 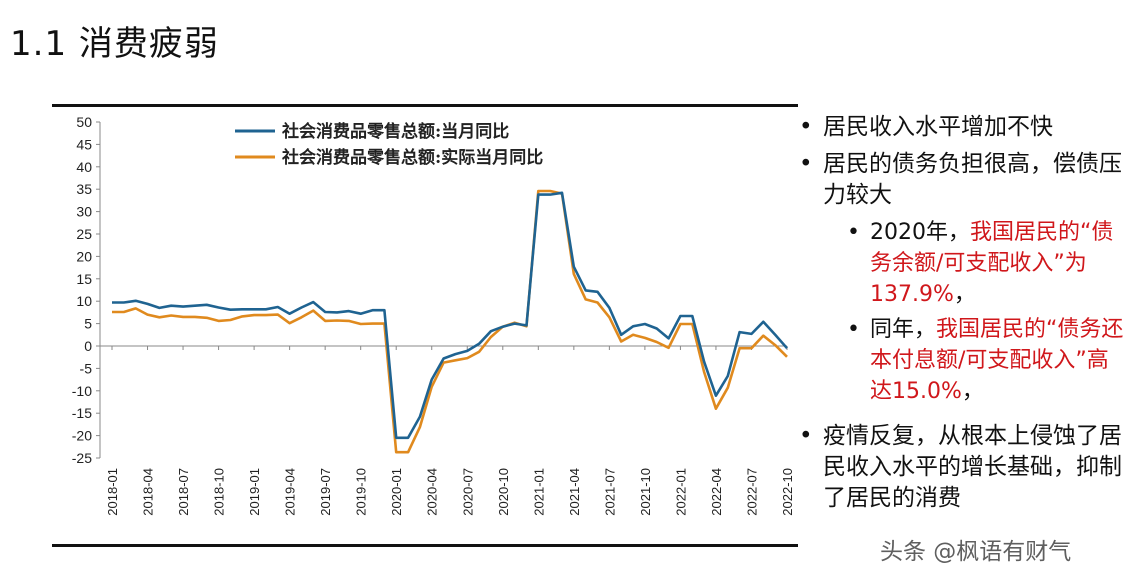 I want to click on y-tick-label: 30, so click(x=84, y=212).